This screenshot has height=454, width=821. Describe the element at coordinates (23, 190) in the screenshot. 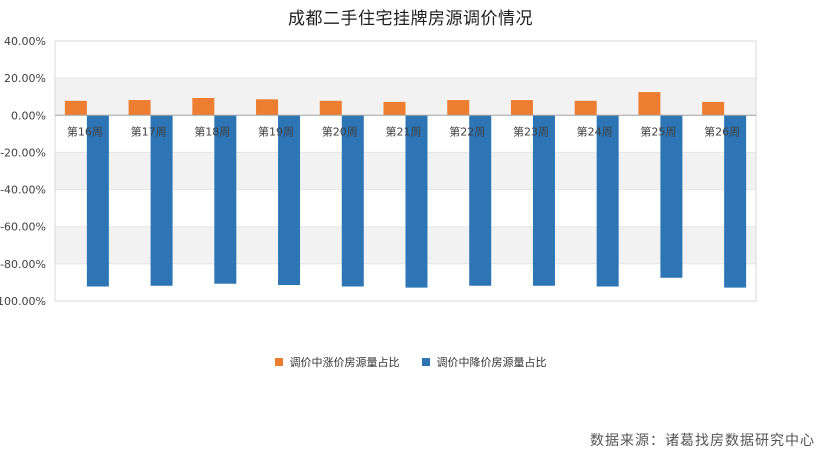

I see `y-tick-label: -40.00%` at that location.